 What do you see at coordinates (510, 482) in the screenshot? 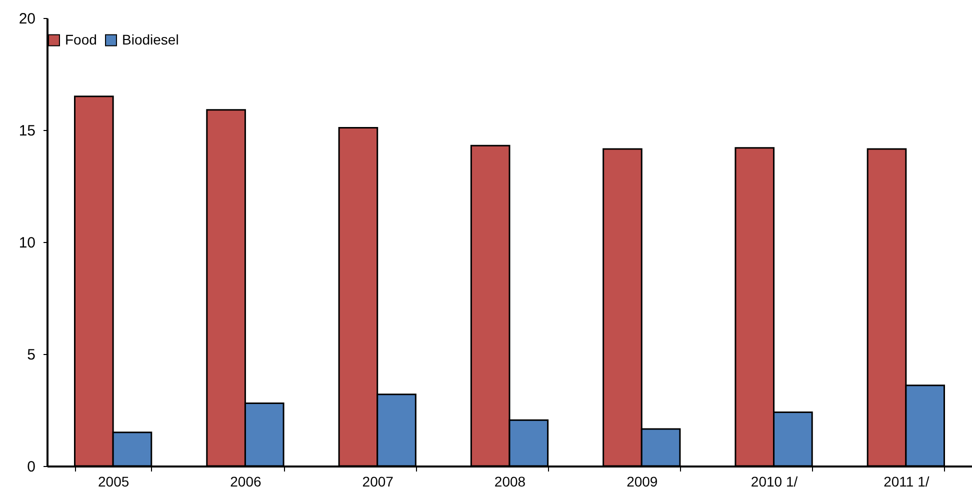
I see `x-tick-label: 2008` at bounding box center [510, 482].